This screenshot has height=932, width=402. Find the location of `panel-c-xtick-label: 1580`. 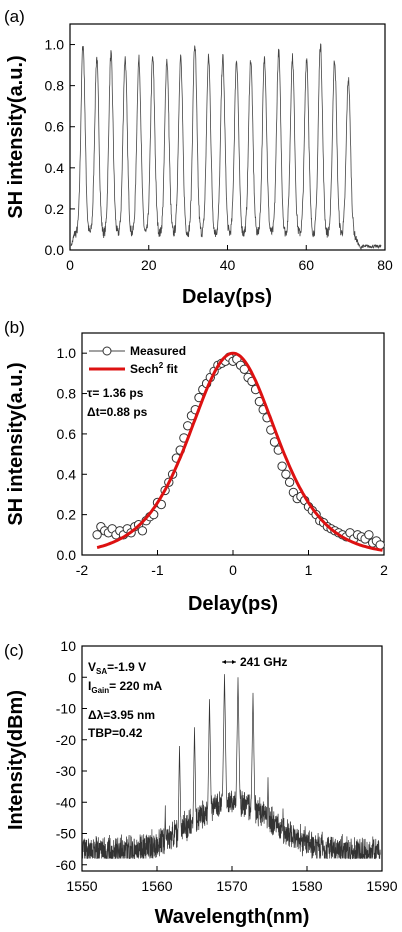

panel-c-xtick-label: 1580 is located at coordinates (306, 886).